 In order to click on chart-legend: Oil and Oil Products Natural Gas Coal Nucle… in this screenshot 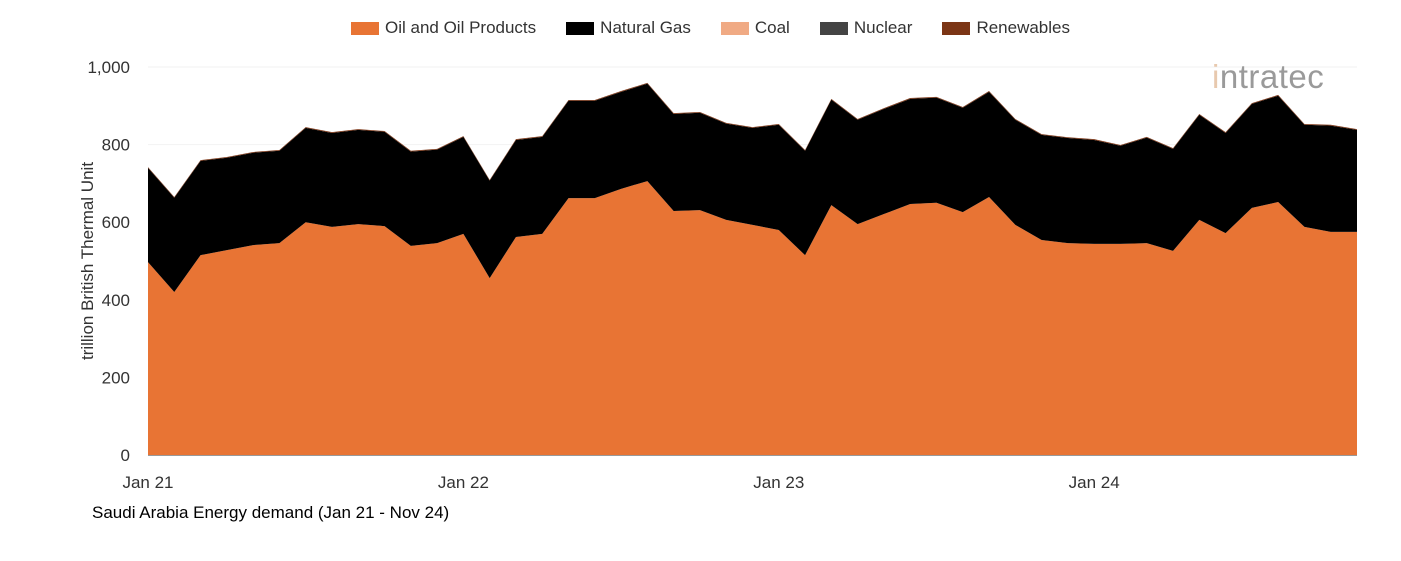, I will do `click(700, 28)`.